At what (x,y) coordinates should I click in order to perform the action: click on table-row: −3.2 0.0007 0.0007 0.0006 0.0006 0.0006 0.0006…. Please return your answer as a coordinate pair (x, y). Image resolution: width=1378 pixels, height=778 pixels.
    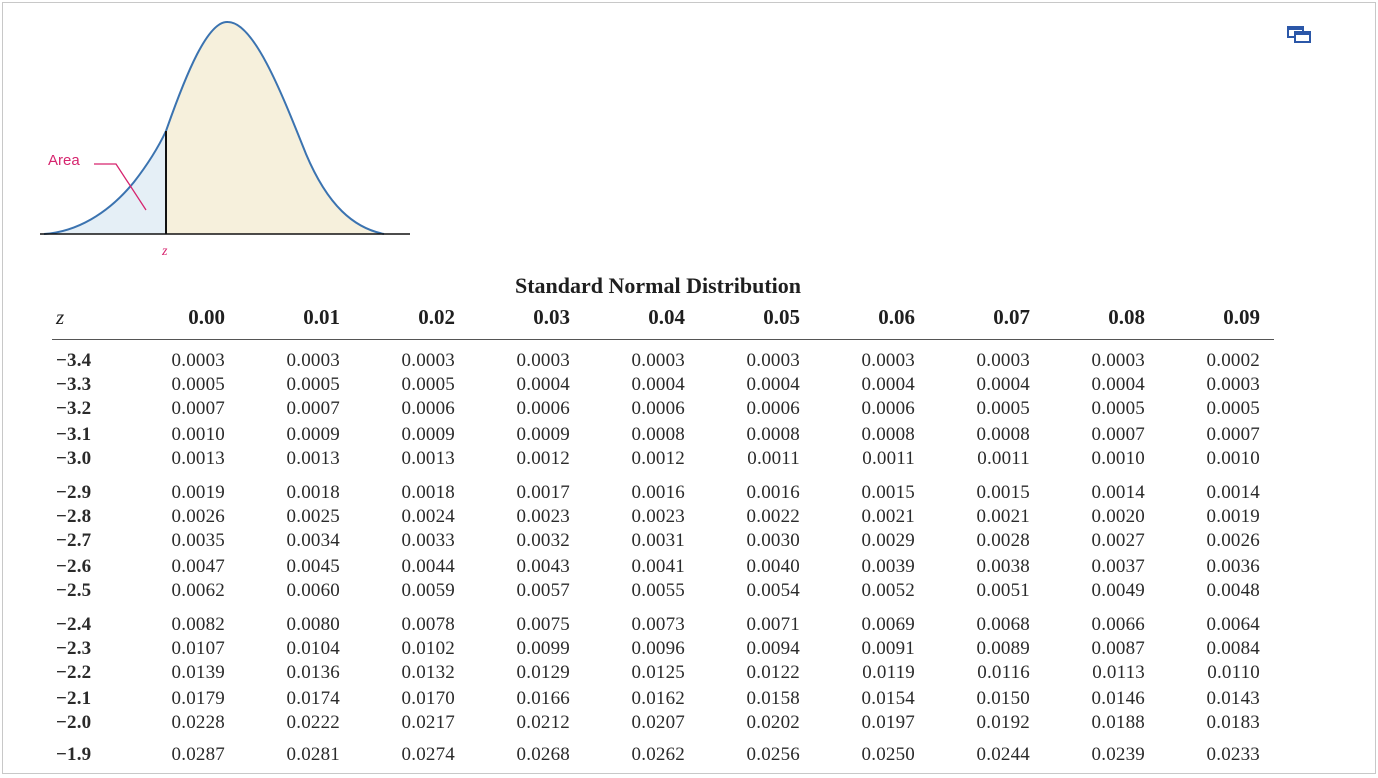
    Looking at the image, I should click on (689, 410).